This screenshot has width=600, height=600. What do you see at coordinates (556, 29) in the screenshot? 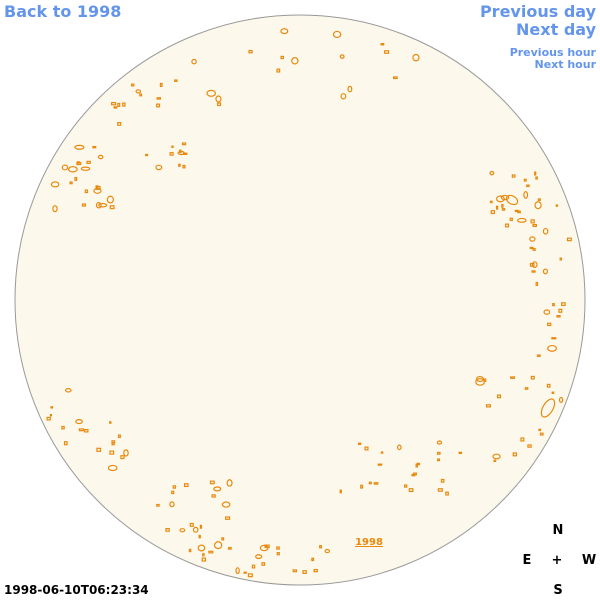
I see `next-day-link: Next day` at bounding box center [556, 29].